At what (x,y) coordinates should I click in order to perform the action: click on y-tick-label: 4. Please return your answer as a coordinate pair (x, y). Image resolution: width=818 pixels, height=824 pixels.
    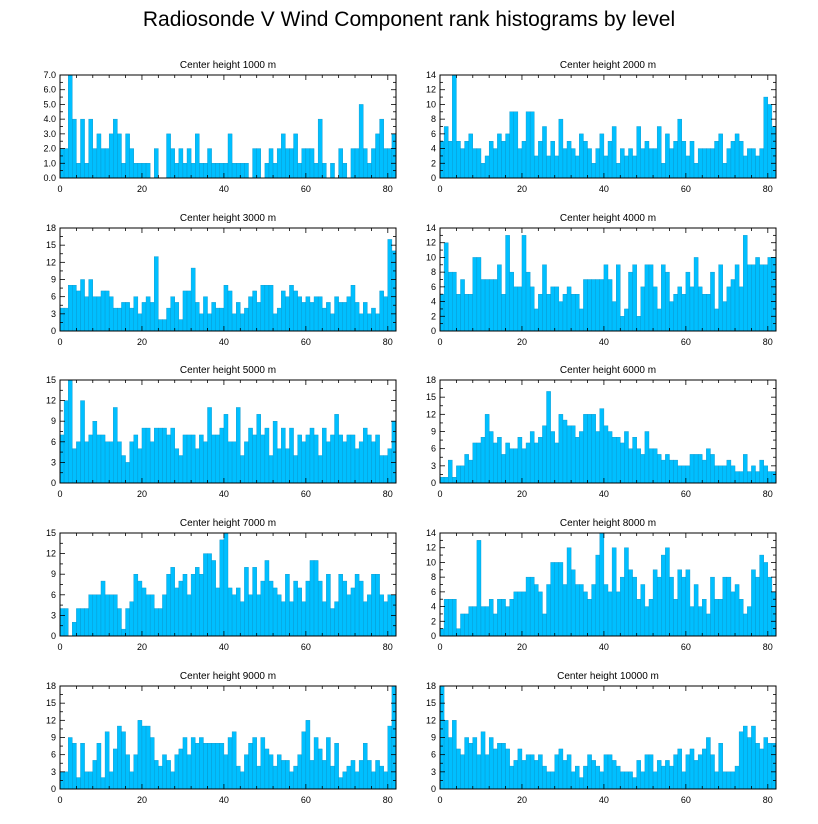
    Looking at the image, I should click on (433, 302).